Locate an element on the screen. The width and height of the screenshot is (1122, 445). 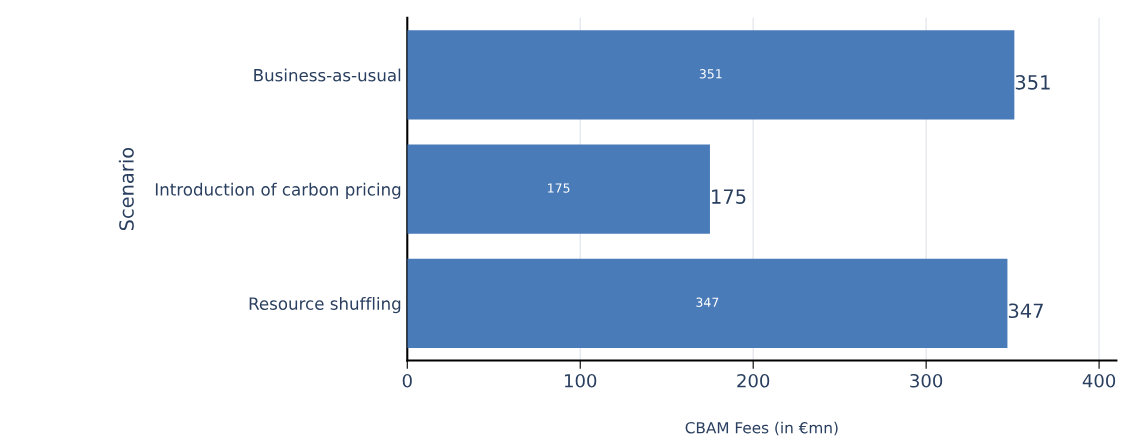
y-tick-label: Introduction of carbon pricing is located at coordinates (278, 190).